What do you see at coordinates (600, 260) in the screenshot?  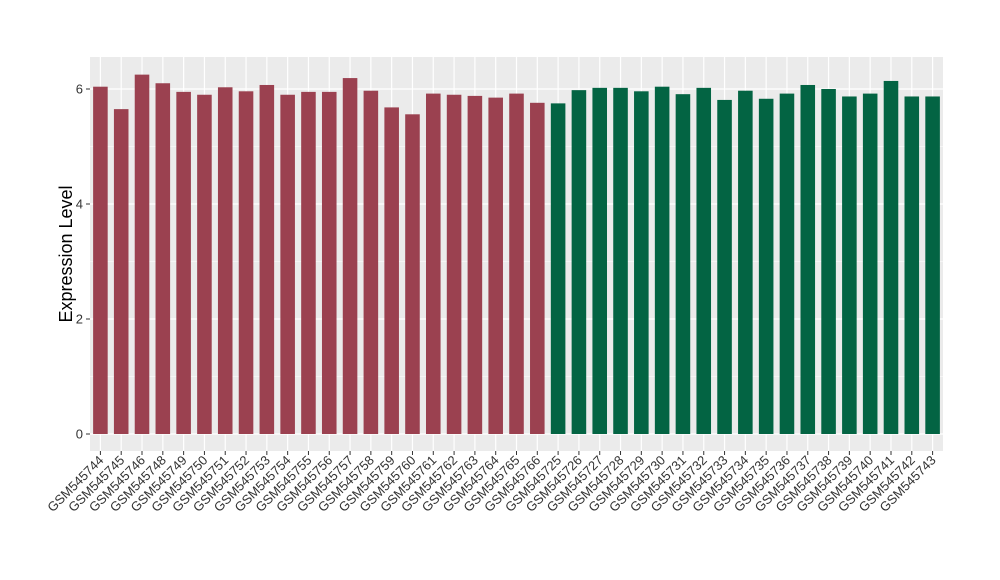 I see `bar-GSM545727` at bounding box center [600, 260].